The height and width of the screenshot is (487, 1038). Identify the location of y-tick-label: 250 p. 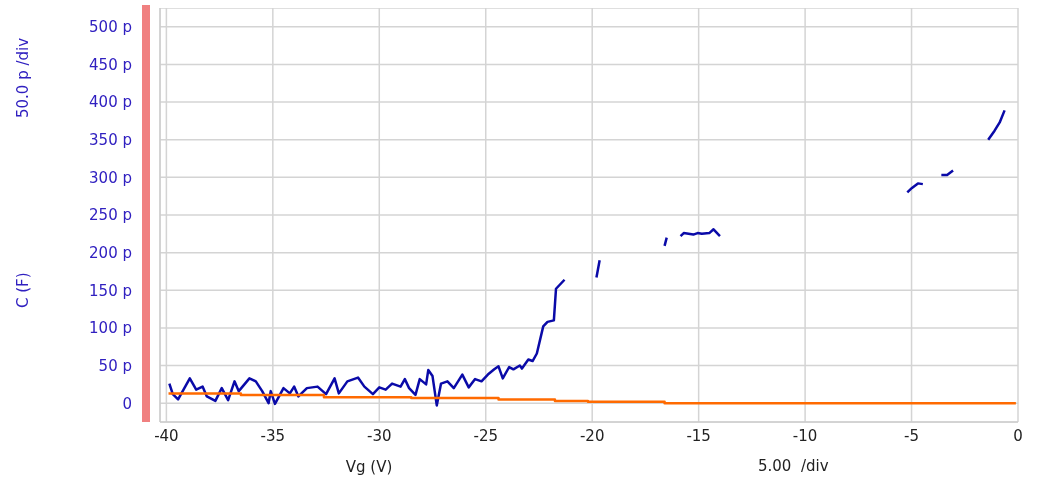
(110, 215).